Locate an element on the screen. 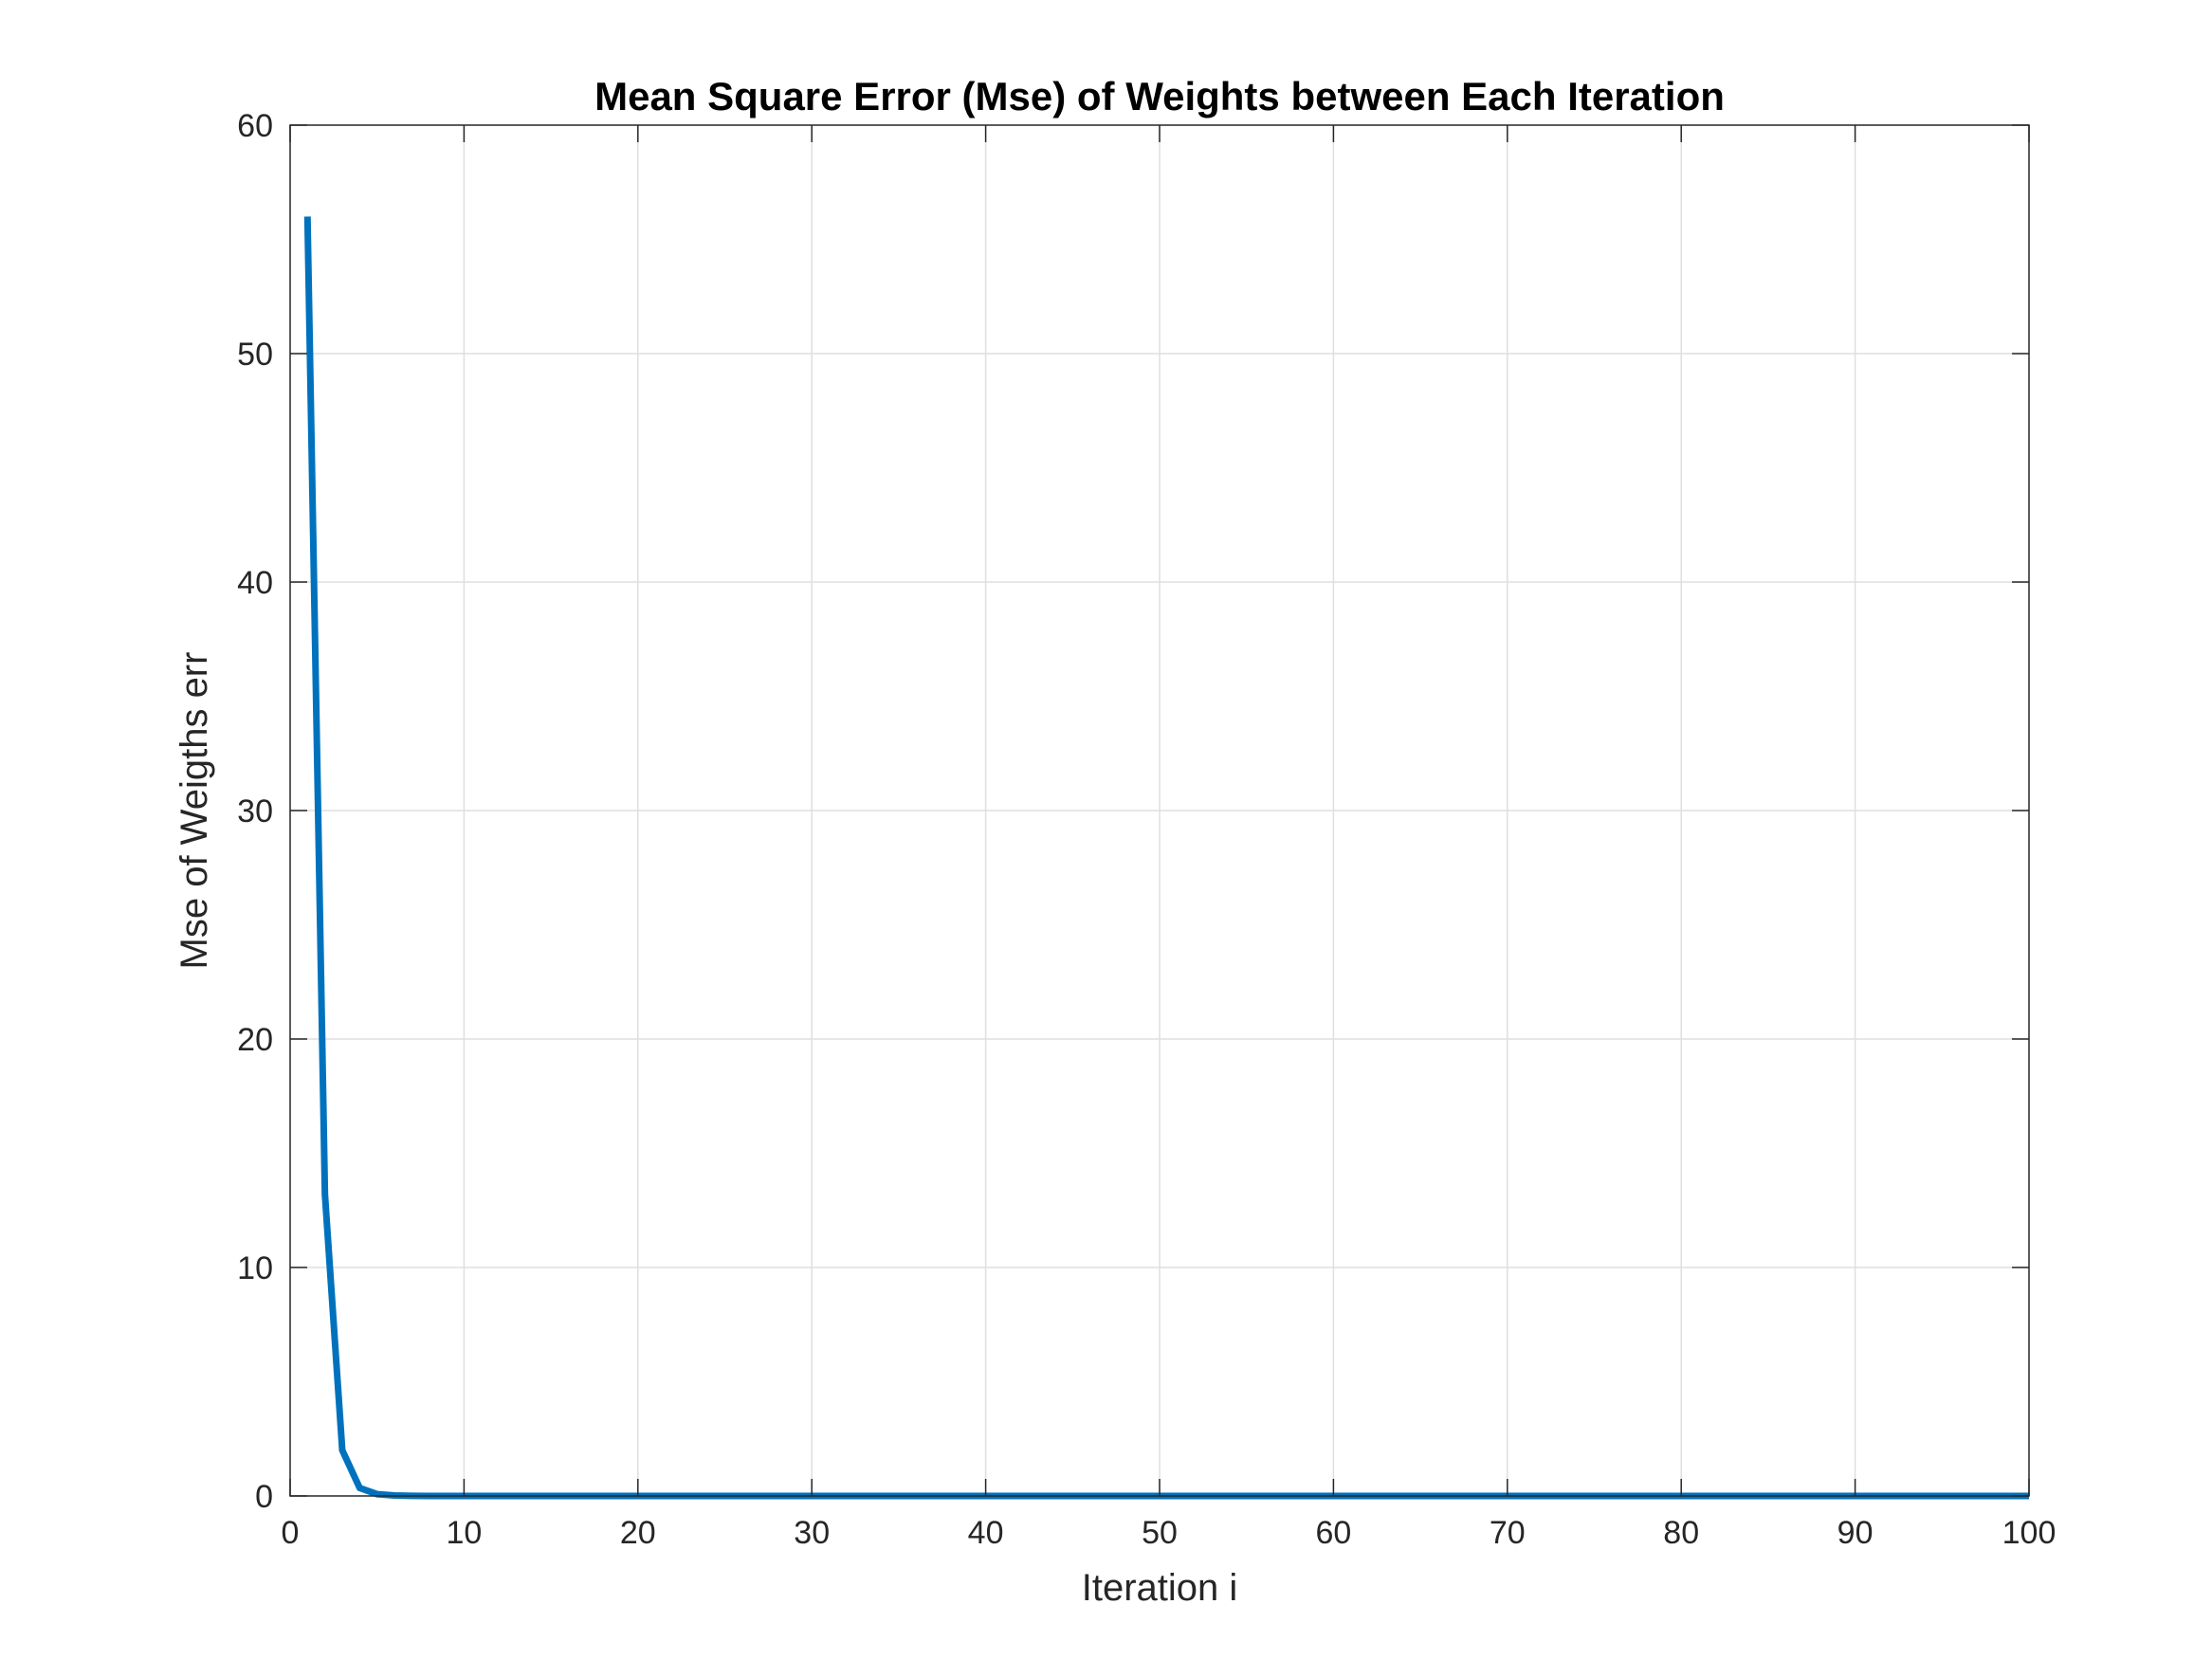 This screenshot has height=1659, width=2212. x-tick-label: 90 is located at coordinates (1855, 1533).